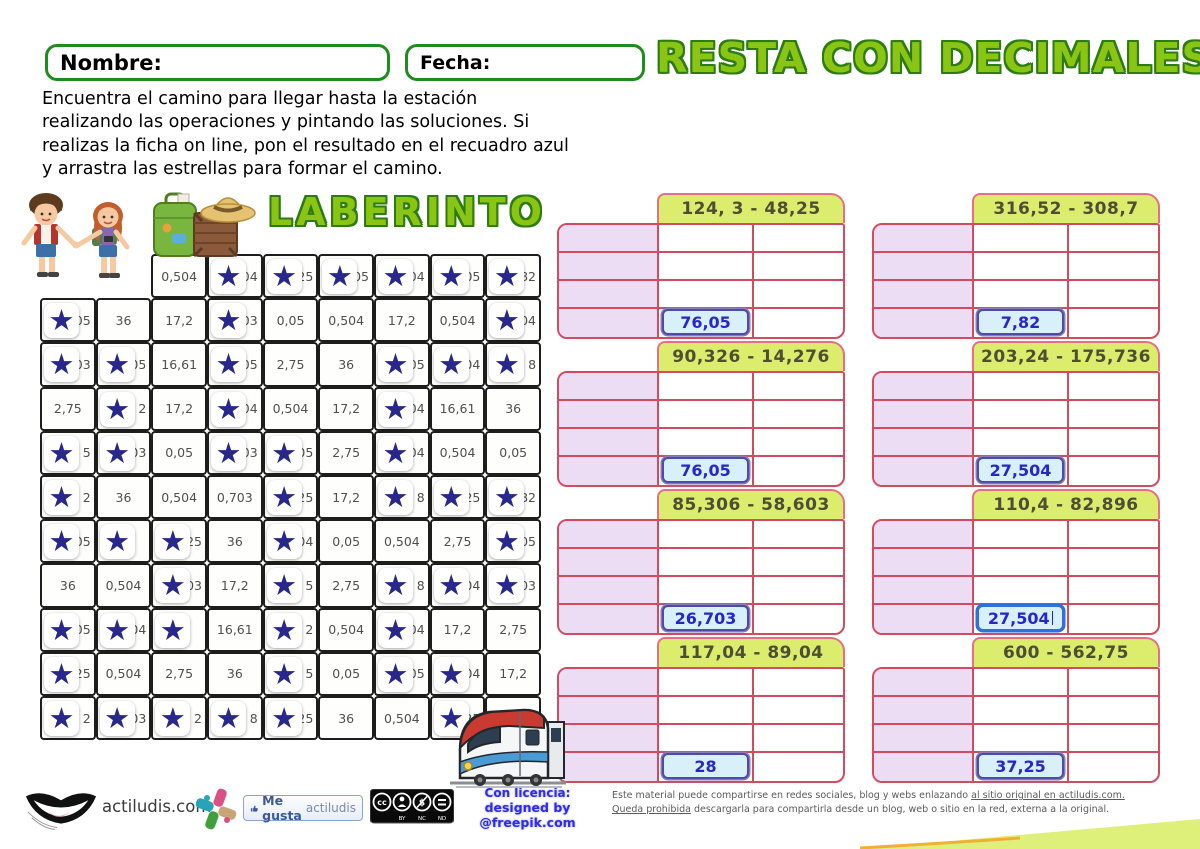 The width and height of the screenshot is (1200, 849). What do you see at coordinates (1020, 470) in the screenshot?
I see `answer-input: 27,504` at bounding box center [1020, 470].